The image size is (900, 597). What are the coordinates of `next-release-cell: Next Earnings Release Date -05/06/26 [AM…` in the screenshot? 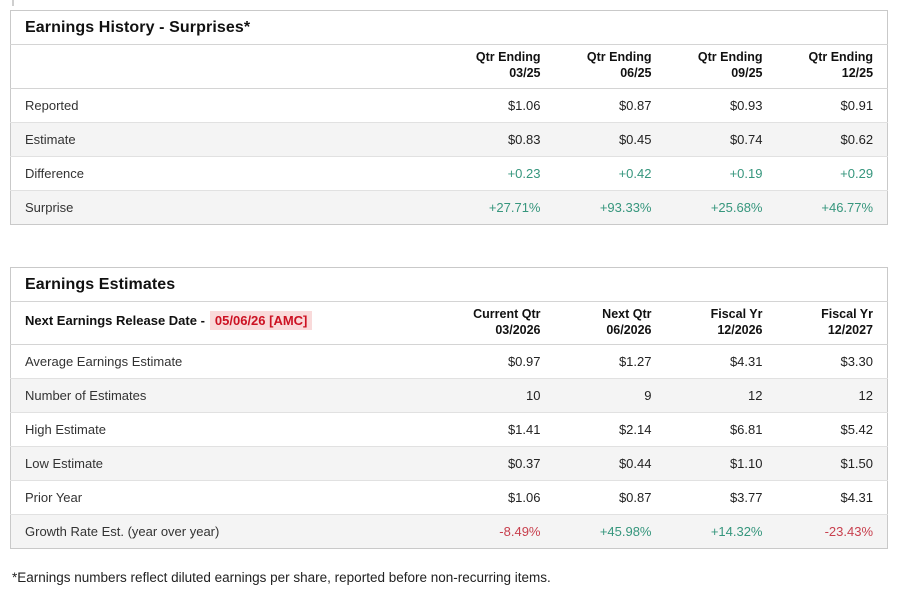 It's located at (227, 323).